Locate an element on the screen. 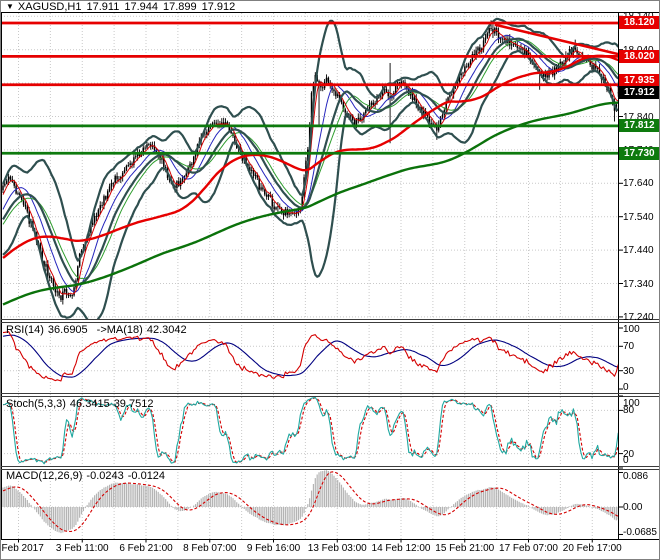  macd-name: MACD(12,26,9) is located at coordinates (44, 476).